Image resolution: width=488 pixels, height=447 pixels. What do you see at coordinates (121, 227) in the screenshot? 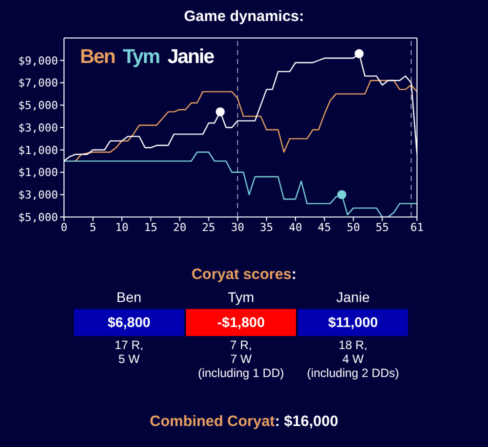
I see `x-tick-label: 10` at bounding box center [121, 227].